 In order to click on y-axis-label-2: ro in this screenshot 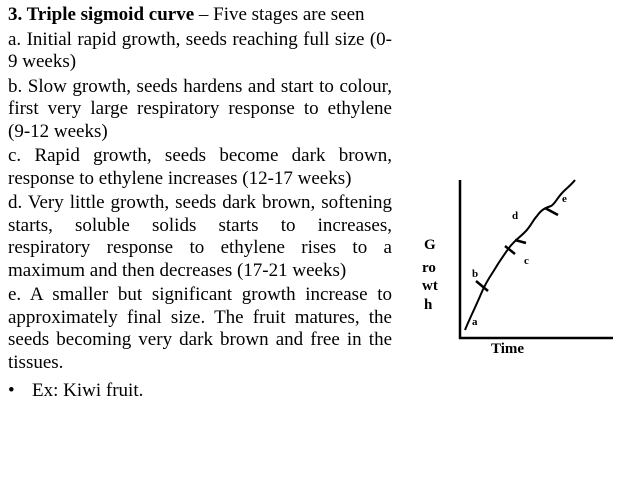, I will do `click(429, 268)`.